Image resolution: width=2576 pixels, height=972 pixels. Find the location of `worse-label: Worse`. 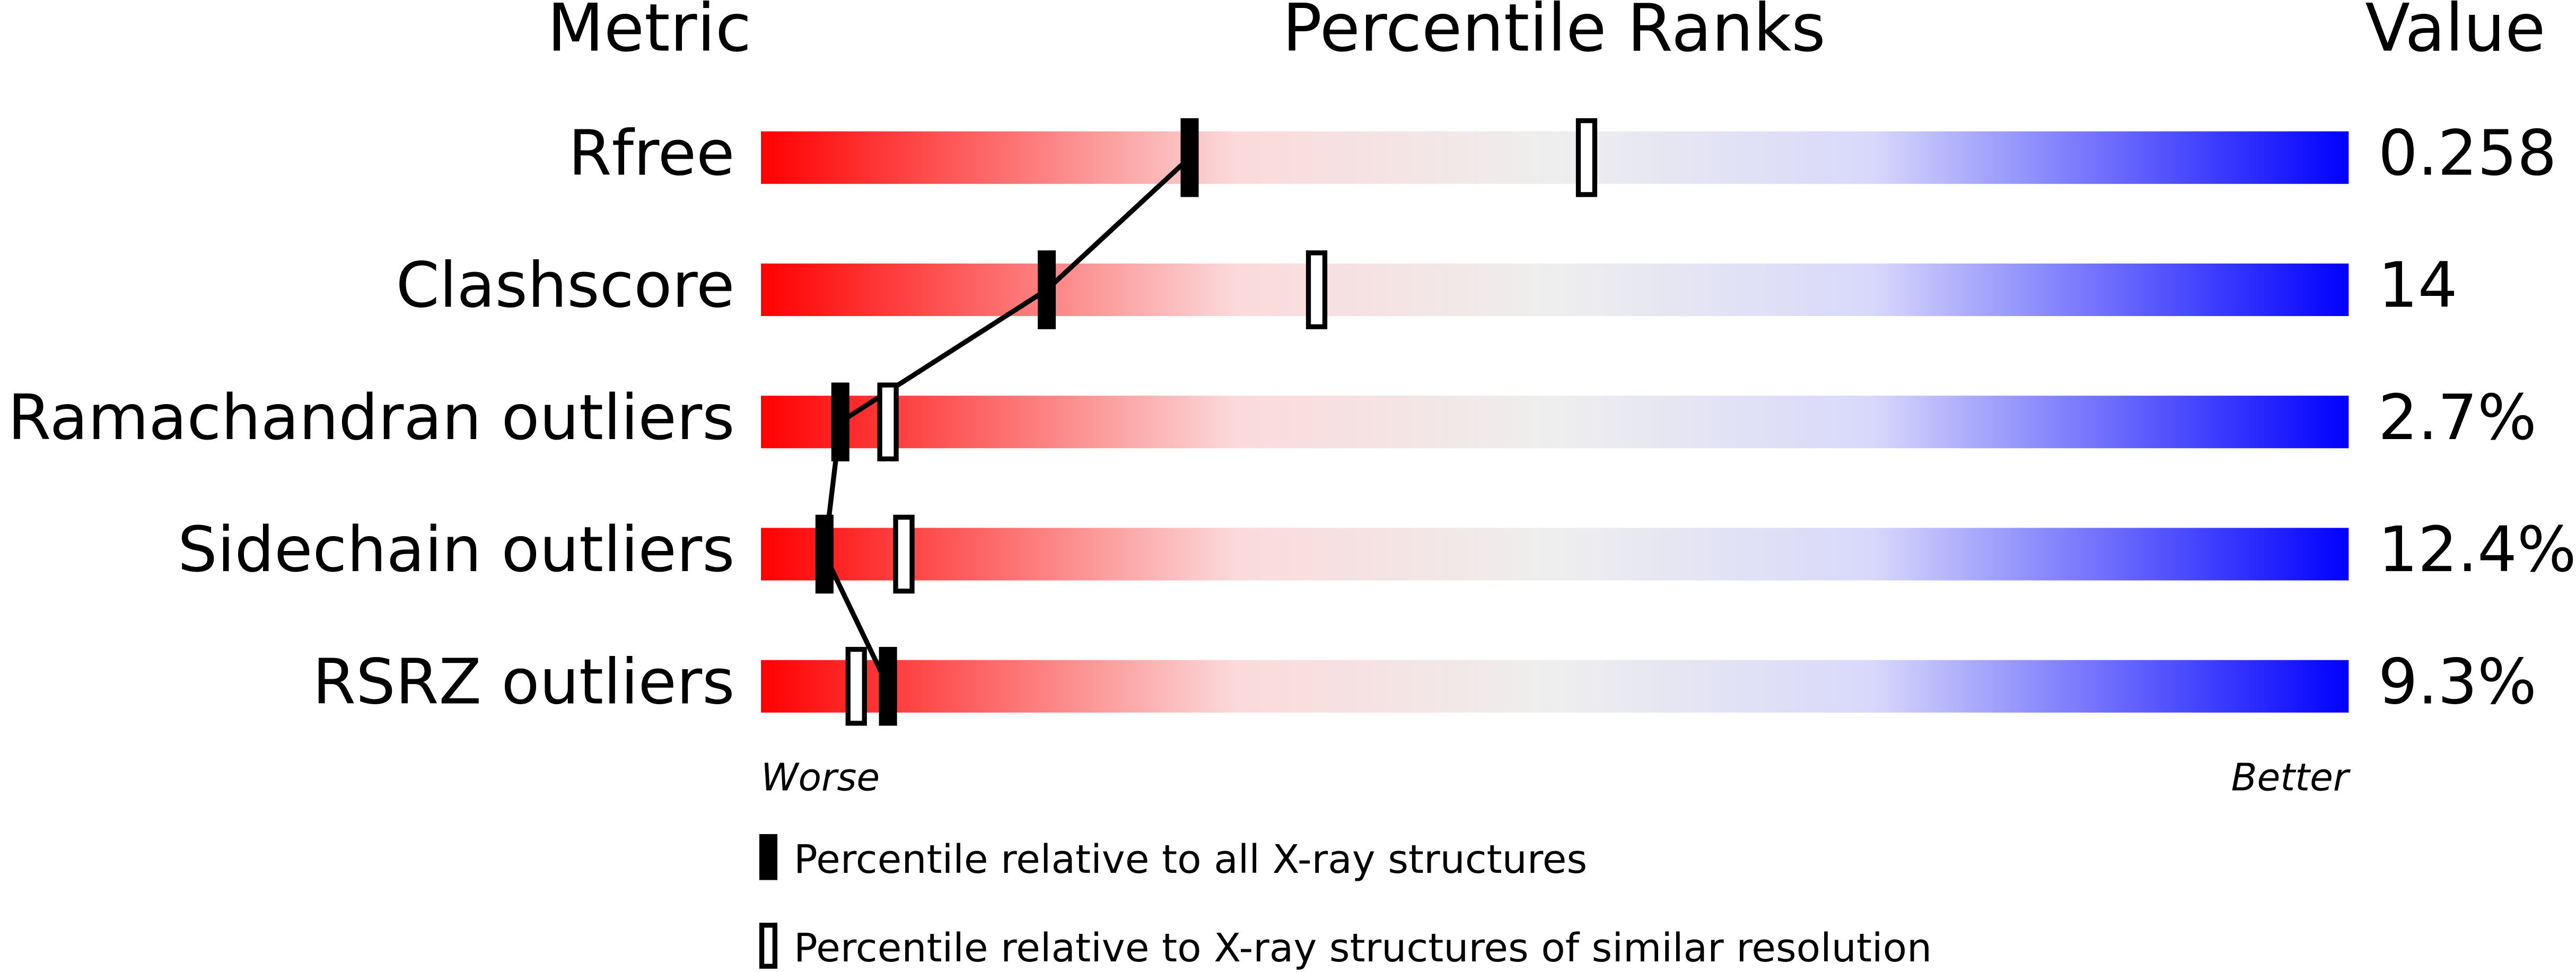

worse-label: Worse is located at coordinates (820, 777).